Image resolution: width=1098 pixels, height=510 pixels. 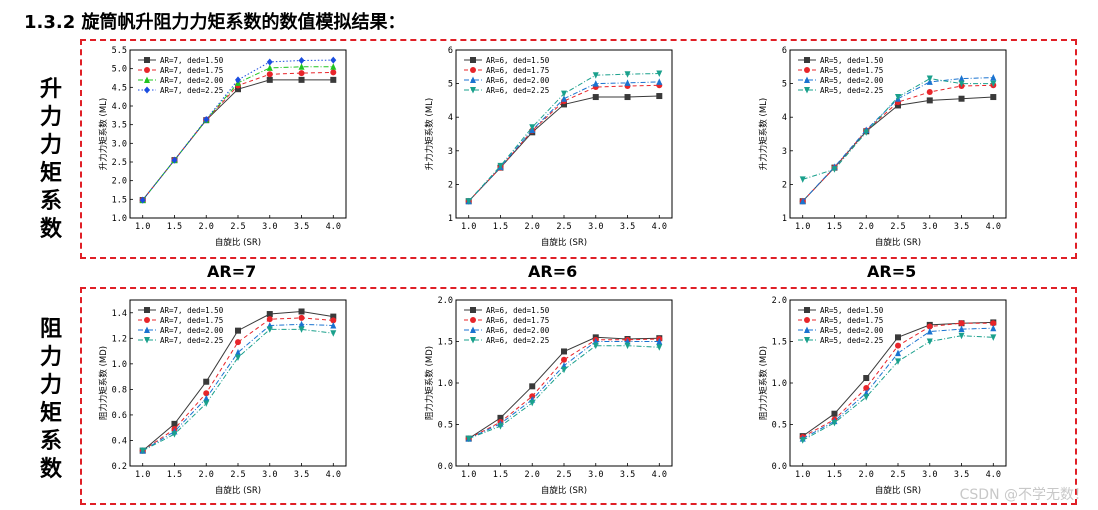 I want to click on x-tick-label: 4.0, so click(x=659, y=227).